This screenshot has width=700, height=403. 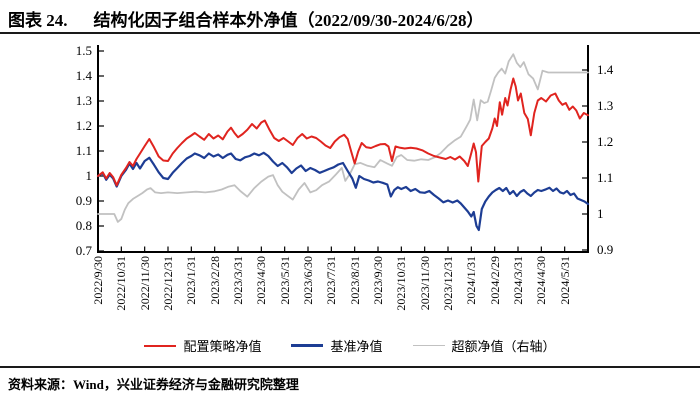 What do you see at coordinates (144, 283) in the screenshot?
I see `x-axis-tick-label: 2022/11/30` at bounding box center [144, 283].